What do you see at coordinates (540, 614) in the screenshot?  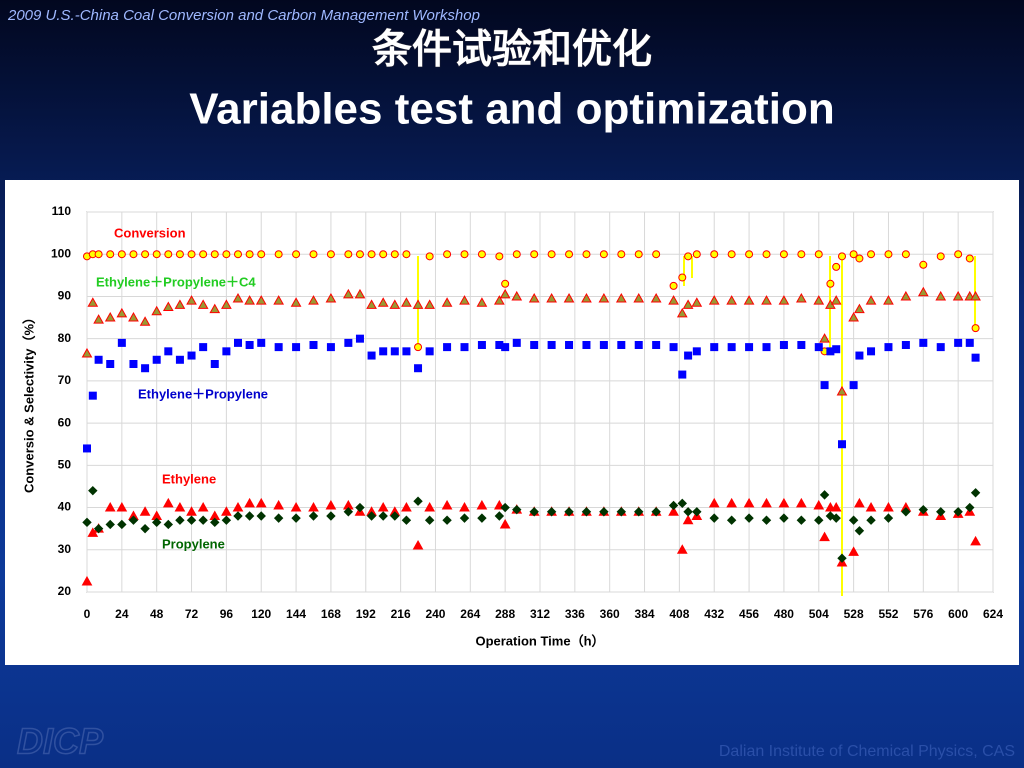 I see `x-tick-label: 312` at bounding box center [540, 614].